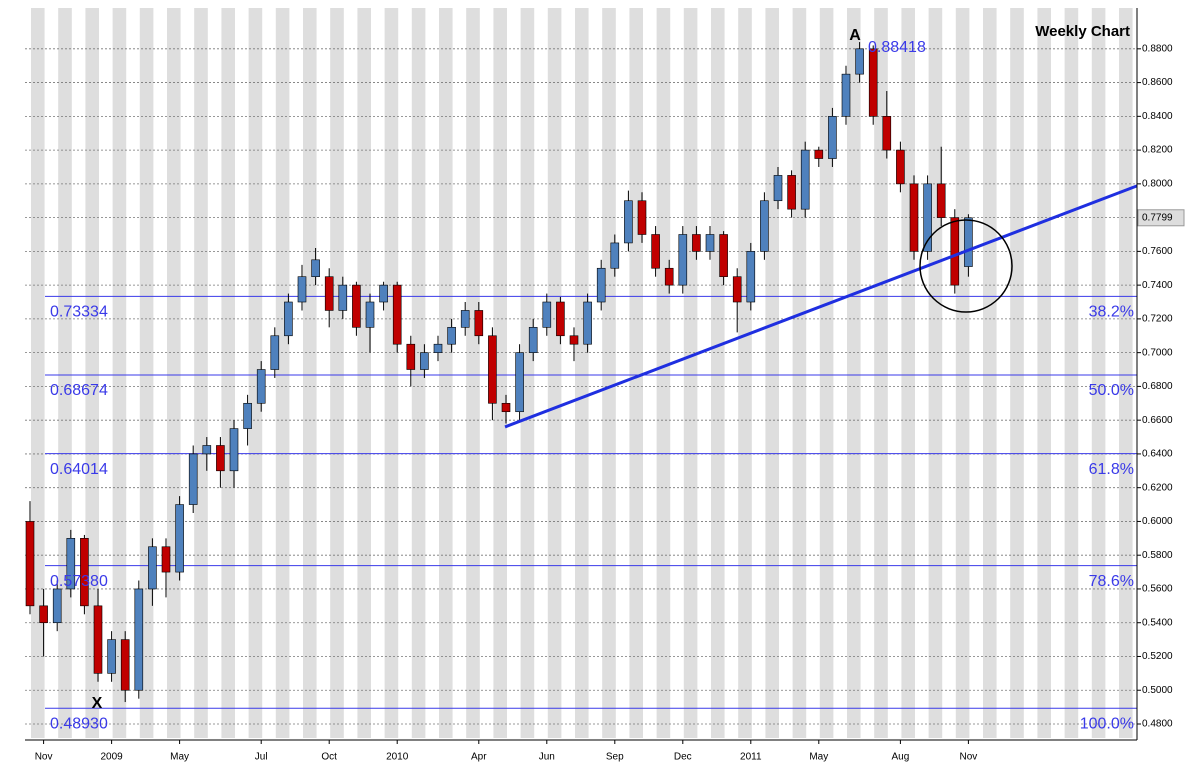 This screenshot has width=1196, height=765. What do you see at coordinates (897, 47) in the screenshot?
I see `peak-value-label: 0.88418` at bounding box center [897, 47].